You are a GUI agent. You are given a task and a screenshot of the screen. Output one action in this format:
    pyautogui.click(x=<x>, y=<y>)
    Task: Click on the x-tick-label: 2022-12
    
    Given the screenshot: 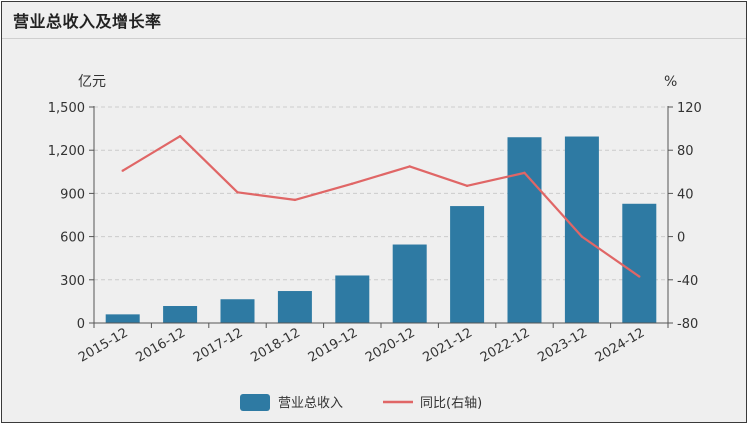 What is the action you would take?
    pyautogui.click(x=505, y=345)
    